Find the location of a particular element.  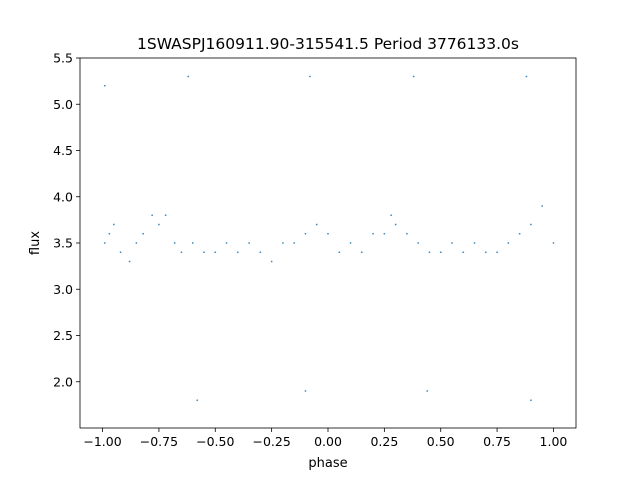

y-tick-label: 3.0 is located at coordinates (63, 289).